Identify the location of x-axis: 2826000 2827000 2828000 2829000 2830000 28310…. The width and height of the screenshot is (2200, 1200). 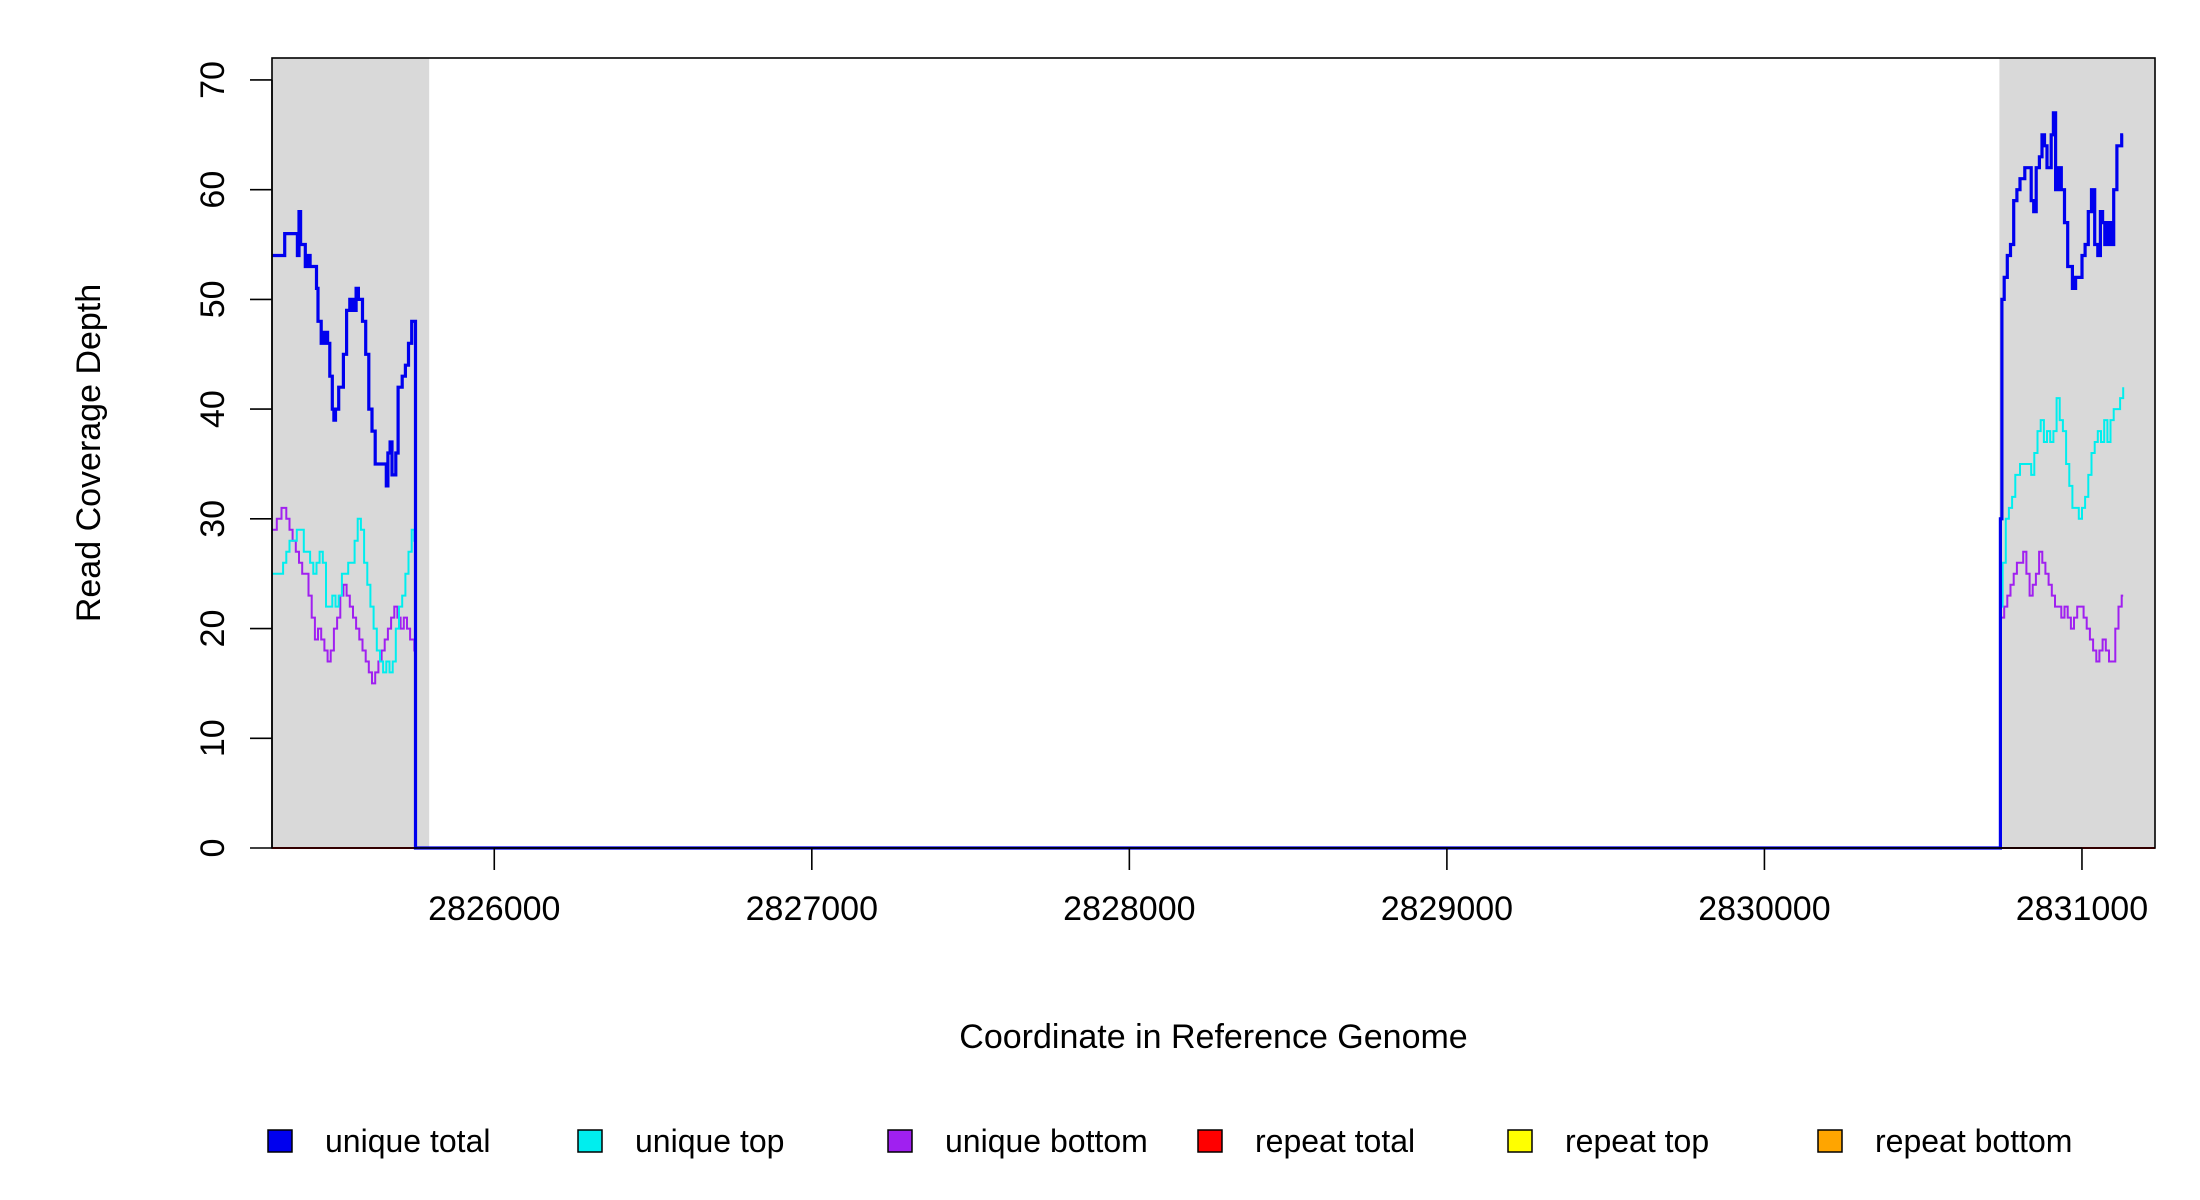
(1288, 887).